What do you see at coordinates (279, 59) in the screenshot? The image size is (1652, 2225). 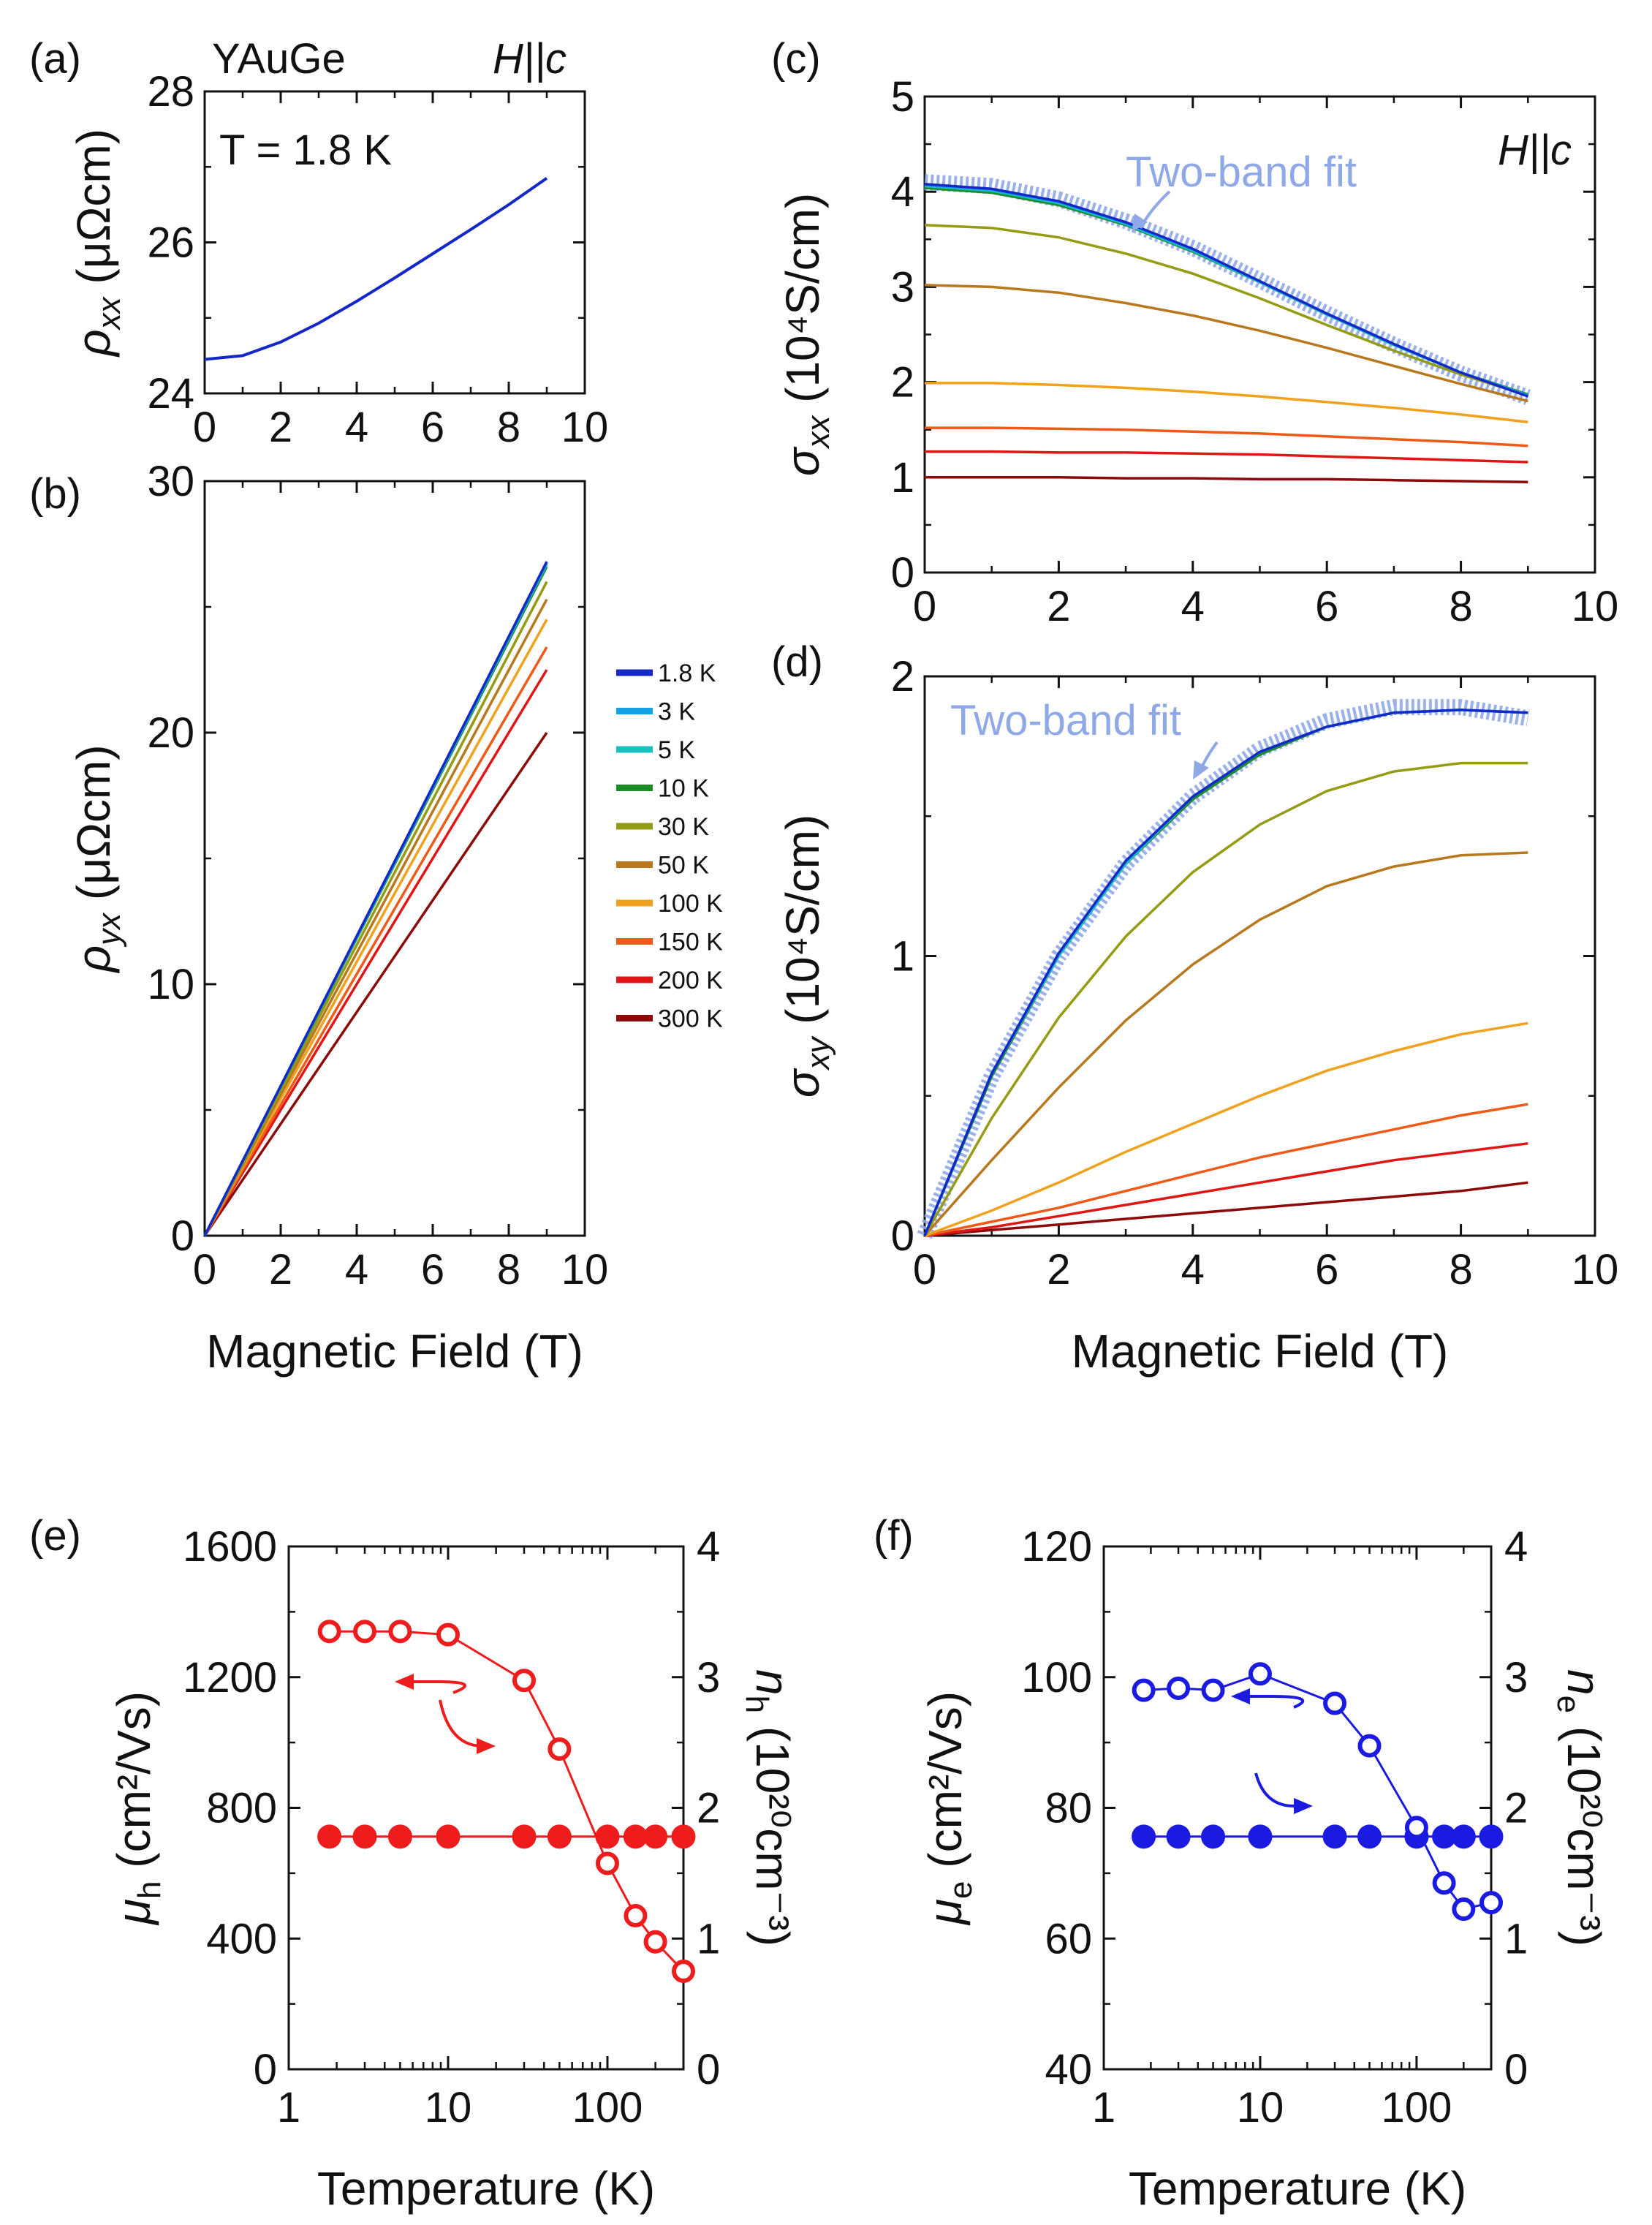 I see `sample-name: YAuGe` at bounding box center [279, 59].